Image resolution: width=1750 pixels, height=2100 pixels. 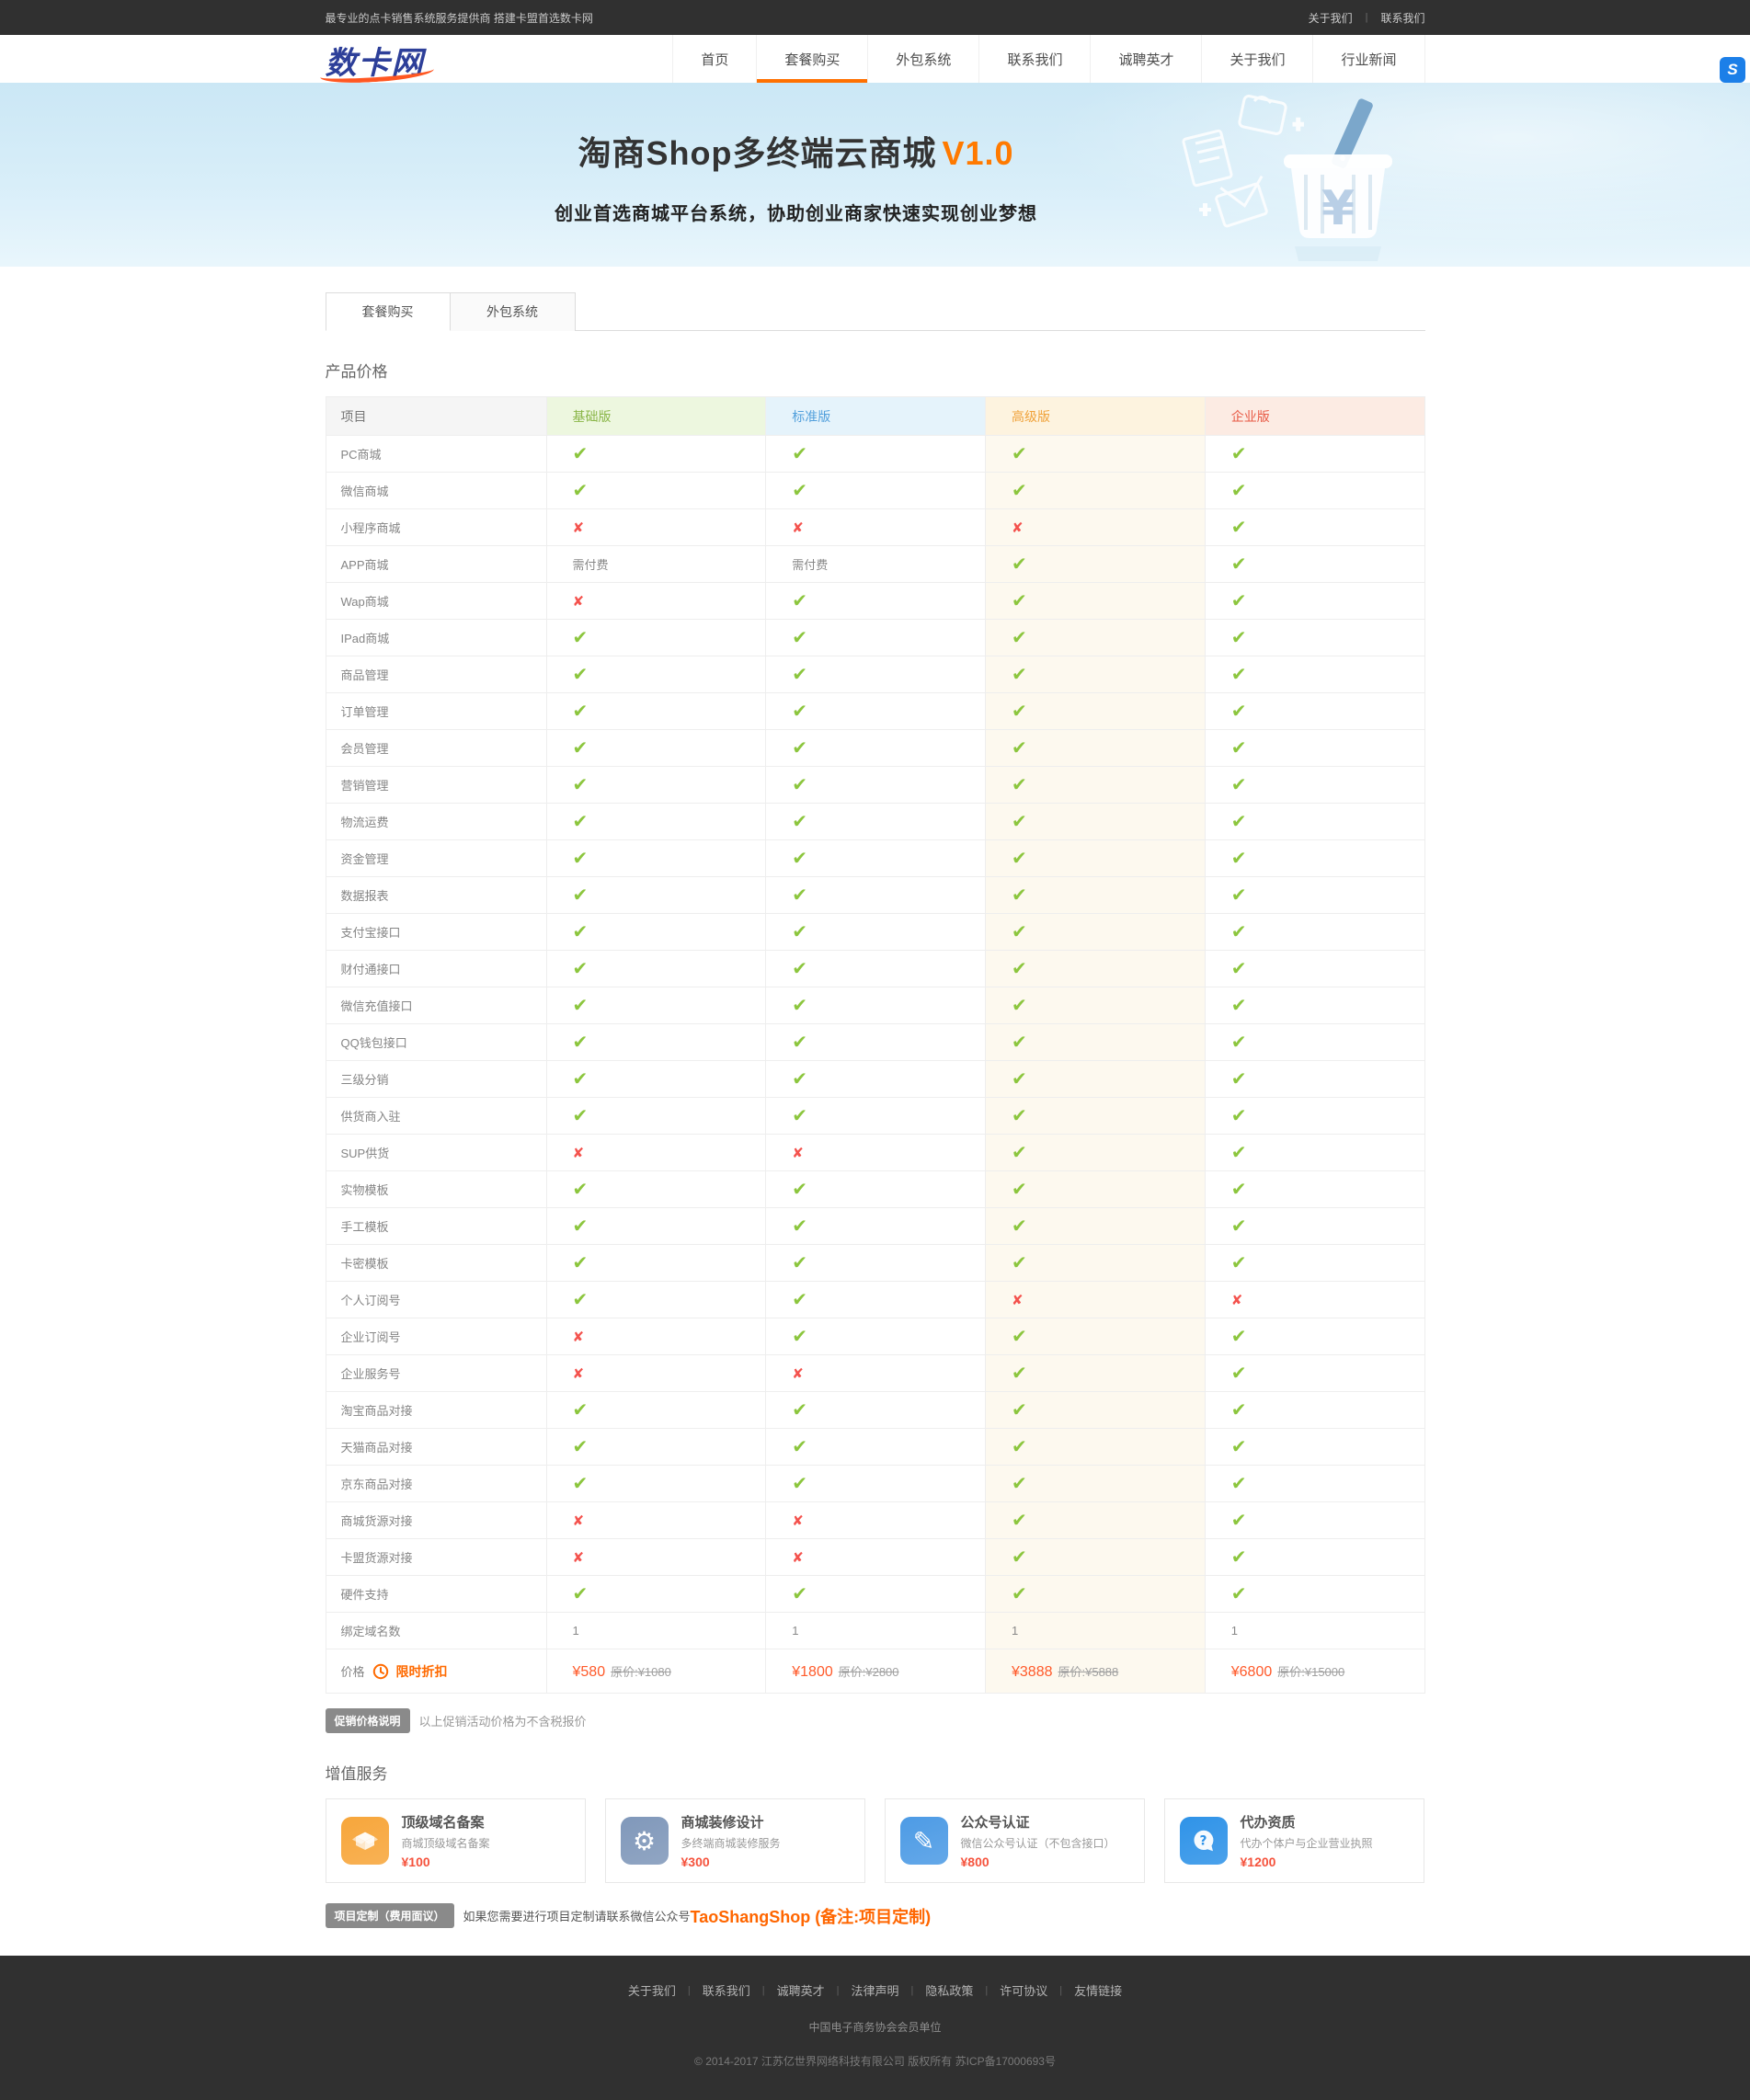 I want to click on footer-link-1: 联系我们, so click(x=726, y=1991).